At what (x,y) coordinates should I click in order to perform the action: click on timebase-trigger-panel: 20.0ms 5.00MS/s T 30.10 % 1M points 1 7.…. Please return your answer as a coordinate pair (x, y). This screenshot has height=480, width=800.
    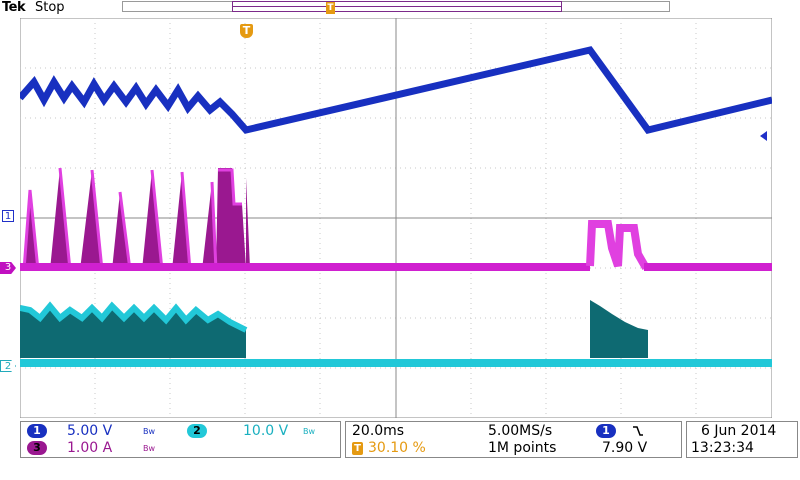
    Looking at the image, I should click on (513, 439).